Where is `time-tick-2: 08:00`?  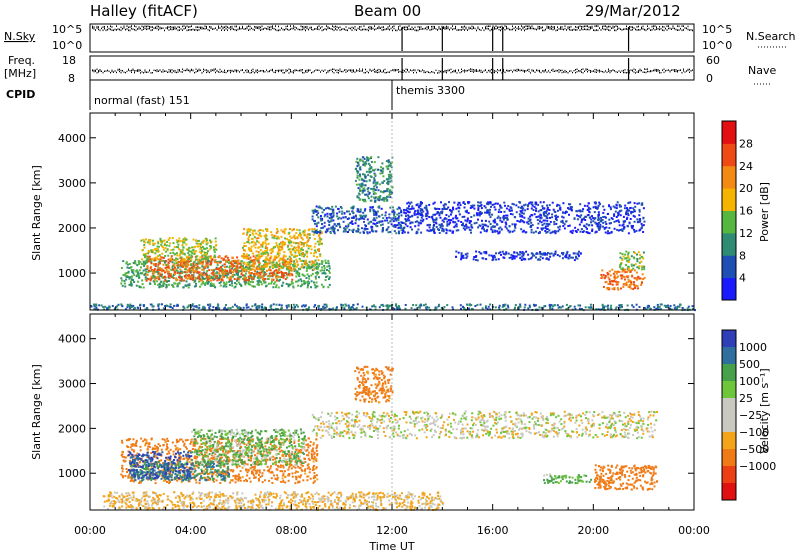
time-tick-2: 08:00 is located at coordinates (291, 530).